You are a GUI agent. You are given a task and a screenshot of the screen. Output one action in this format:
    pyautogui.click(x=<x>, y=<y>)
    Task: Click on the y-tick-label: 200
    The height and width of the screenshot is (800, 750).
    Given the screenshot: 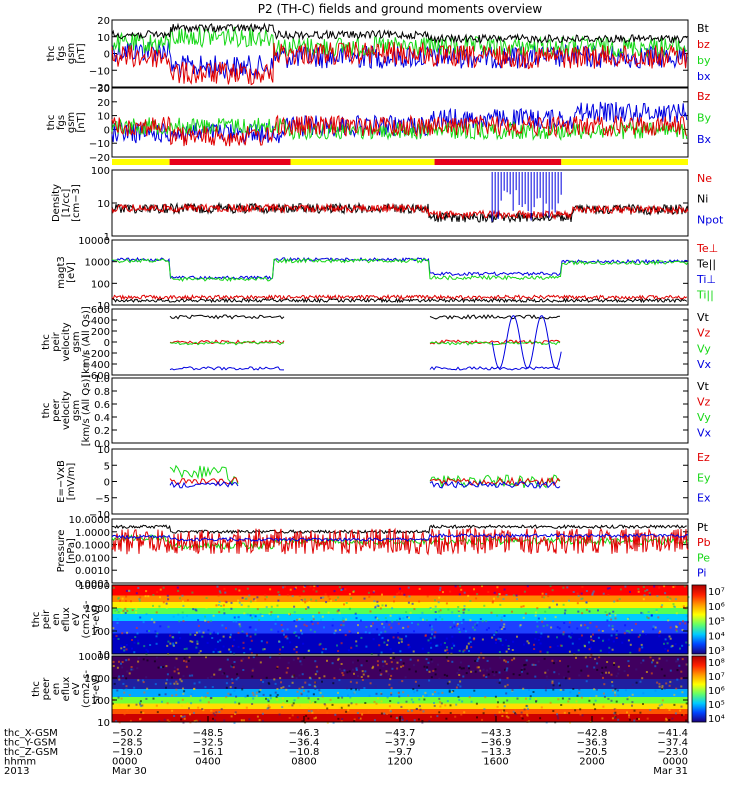 What is the action you would take?
    pyautogui.click(x=100, y=332)
    